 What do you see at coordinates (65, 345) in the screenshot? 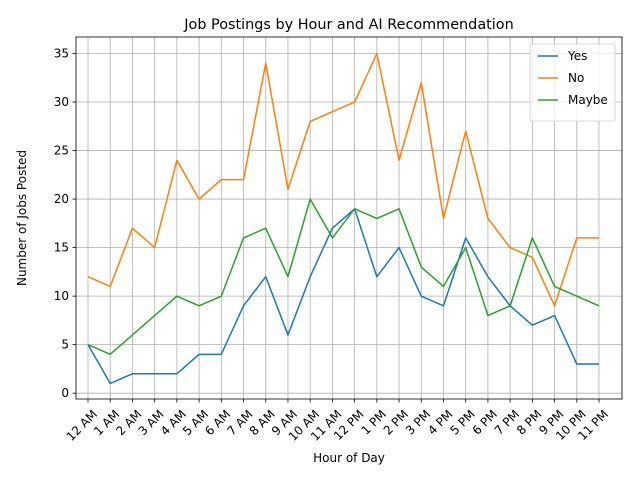
I see `y-tick-label: 5` at bounding box center [65, 345].